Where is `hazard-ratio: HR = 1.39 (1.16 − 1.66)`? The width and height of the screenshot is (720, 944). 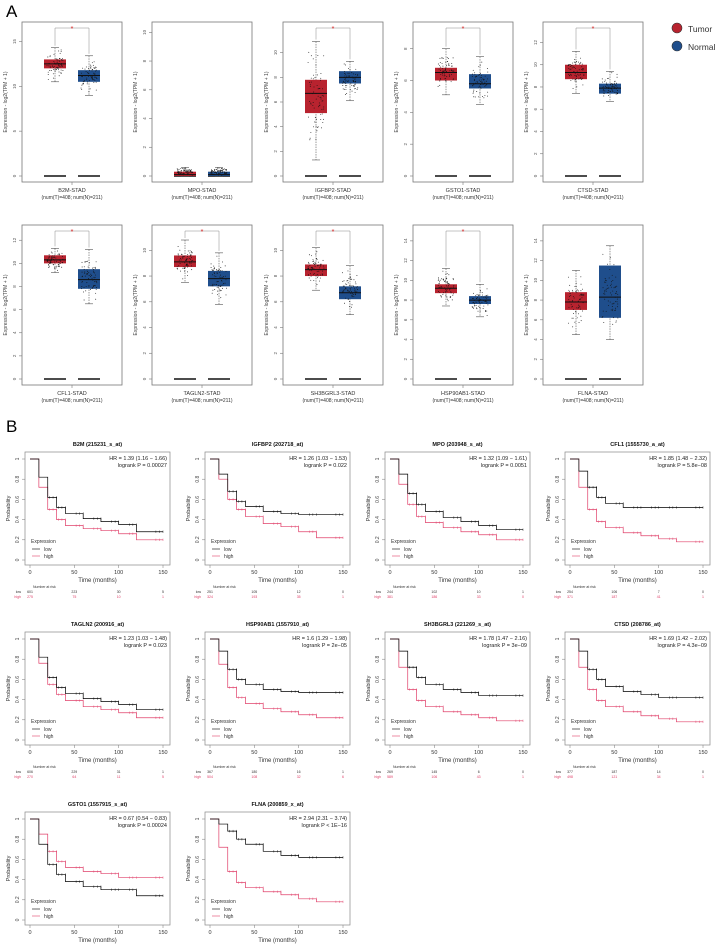
hazard-ratio: HR = 1.39 (1.16 − 1.66) is located at coordinates (138, 459).